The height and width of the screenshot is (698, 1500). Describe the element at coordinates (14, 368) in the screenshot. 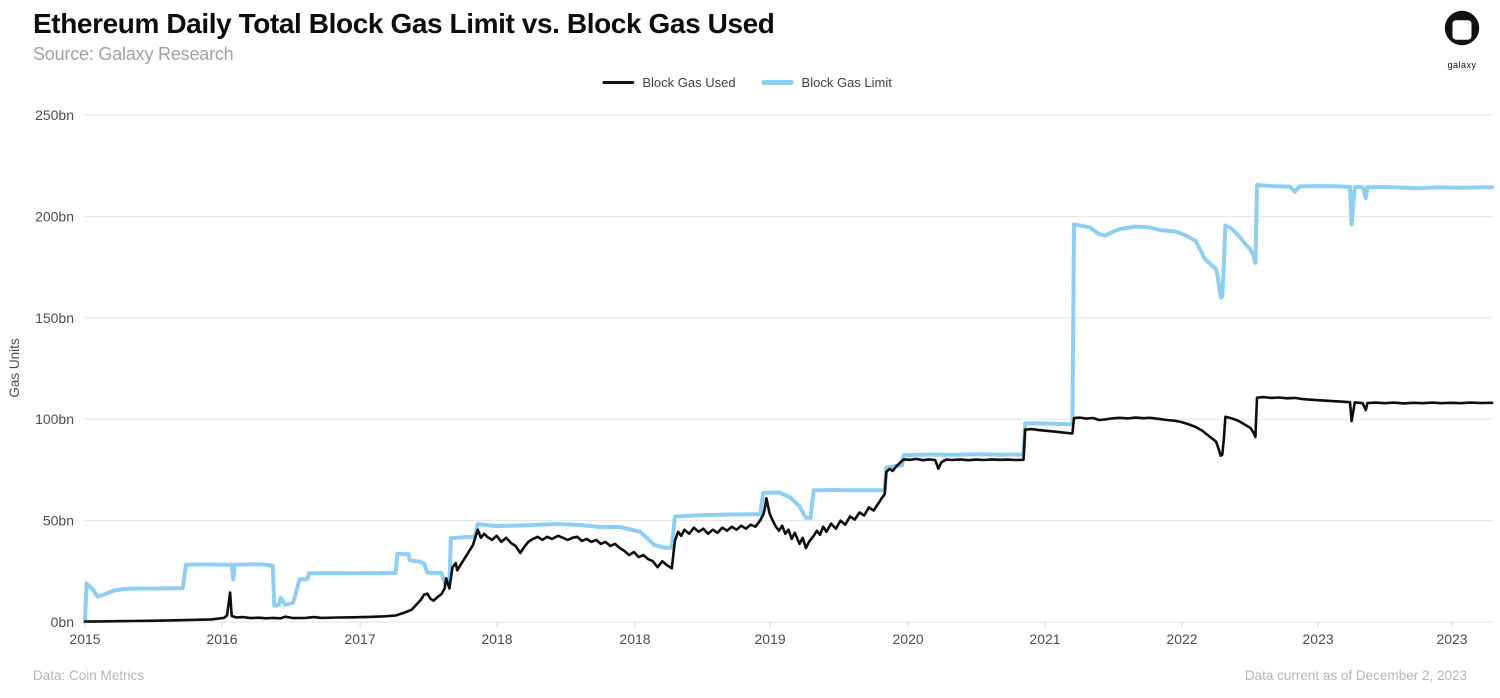

I see `y-axis-title: Gas Units` at that location.